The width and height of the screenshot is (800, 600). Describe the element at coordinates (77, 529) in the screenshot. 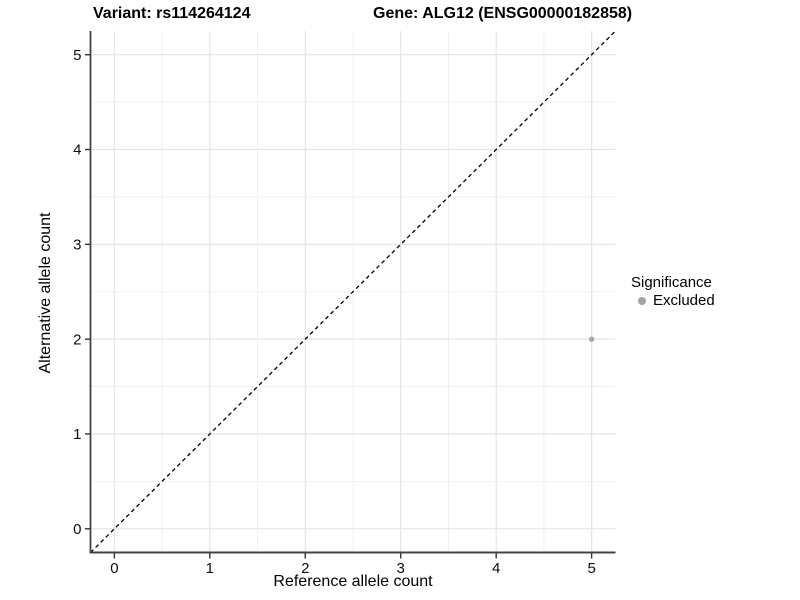

I see `y-tick-label: 0` at that location.